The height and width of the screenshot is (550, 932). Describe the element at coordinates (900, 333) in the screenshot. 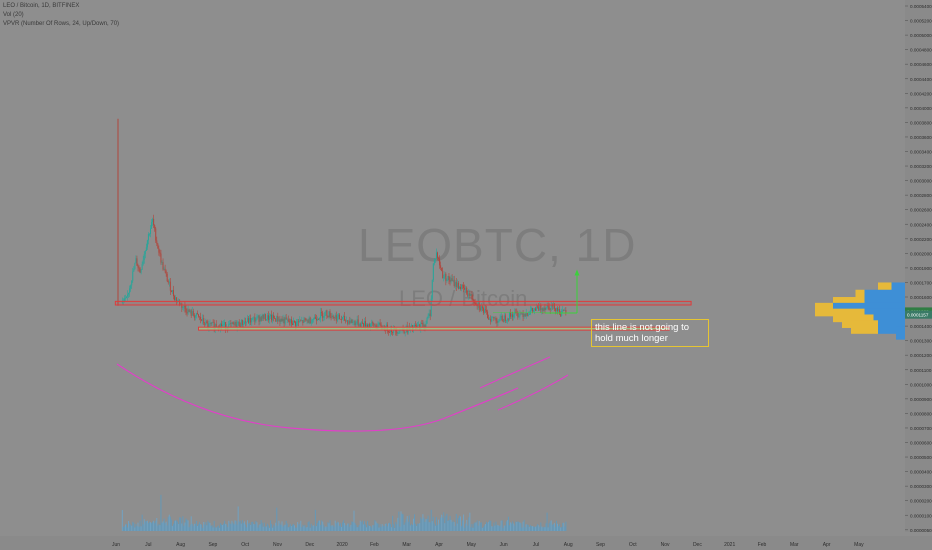

I see `vpvr-up-bar` at that location.